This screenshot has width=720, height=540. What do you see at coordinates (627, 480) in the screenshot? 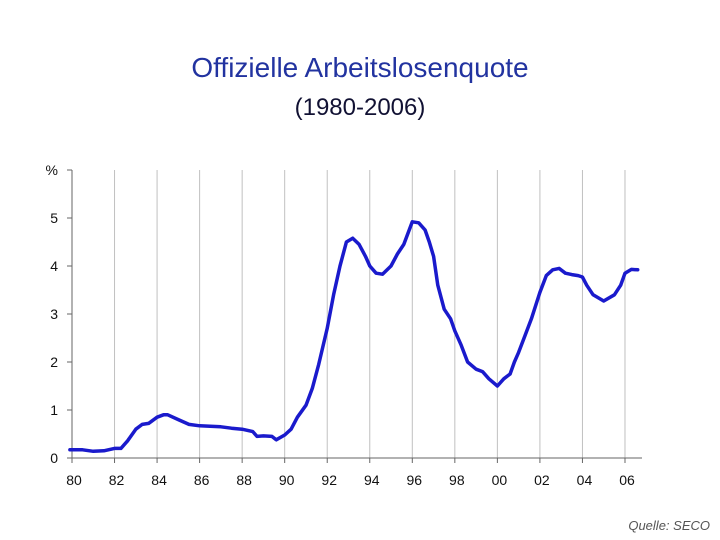
I see `x-tick-label: 06` at bounding box center [627, 480].